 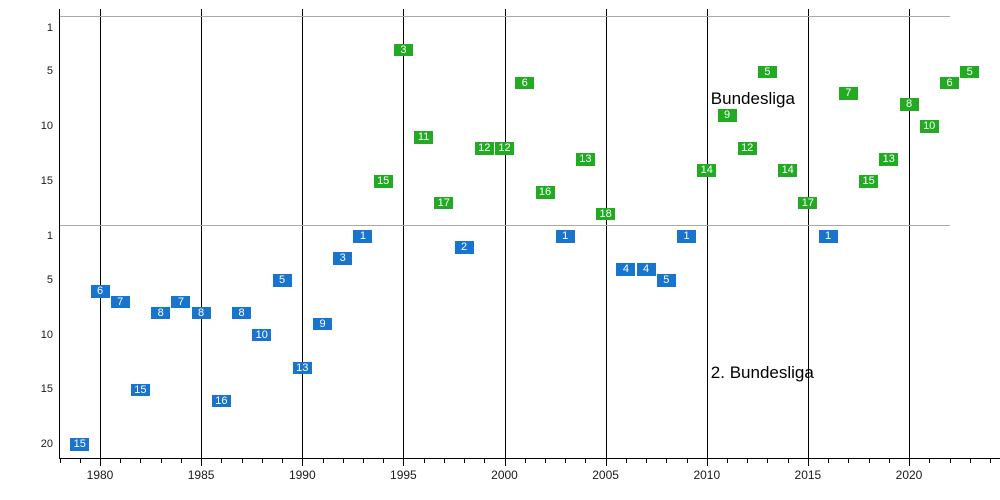 What do you see at coordinates (464, 247) in the screenshot?
I see `position-box: 2` at bounding box center [464, 247].